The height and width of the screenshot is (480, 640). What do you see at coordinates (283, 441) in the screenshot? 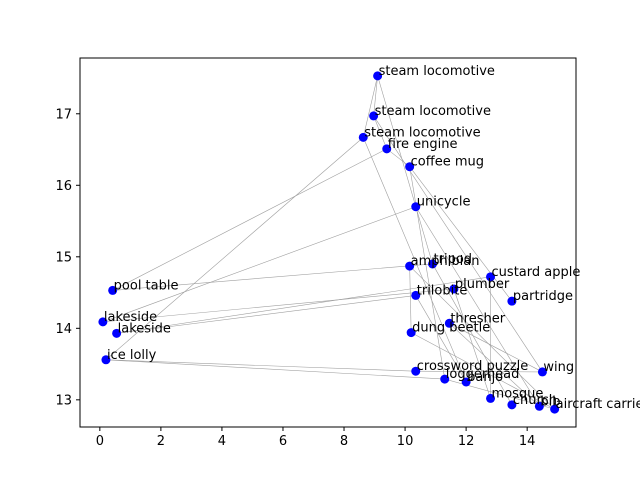
I see `x-tick-label: 6` at bounding box center [283, 441].